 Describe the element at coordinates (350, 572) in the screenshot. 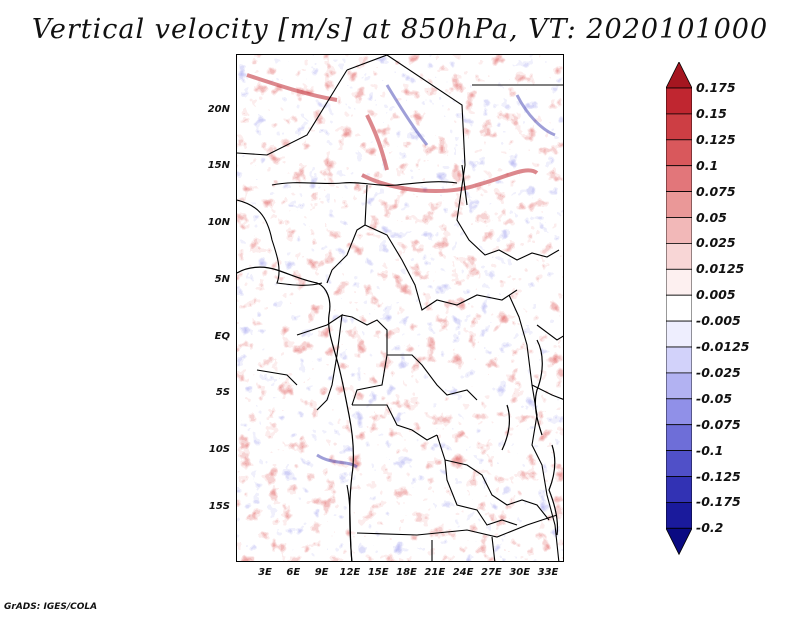

I see `lon-tick-label: 12E` at that location.